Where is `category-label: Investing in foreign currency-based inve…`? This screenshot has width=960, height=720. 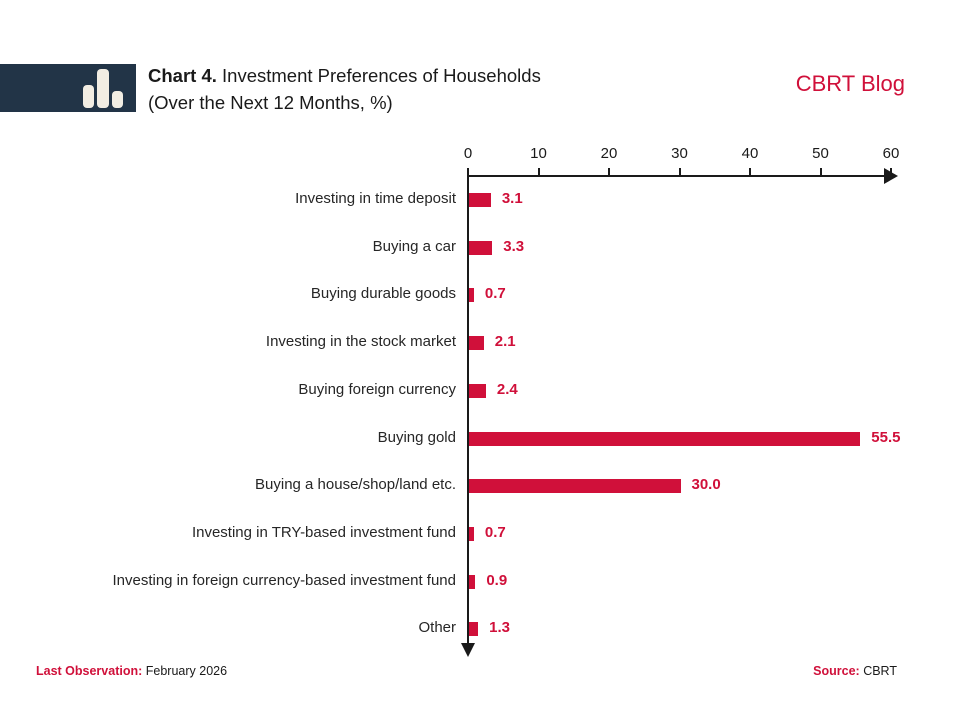 category-label: Investing in foreign currency-based inve… is located at coordinates (284, 580).